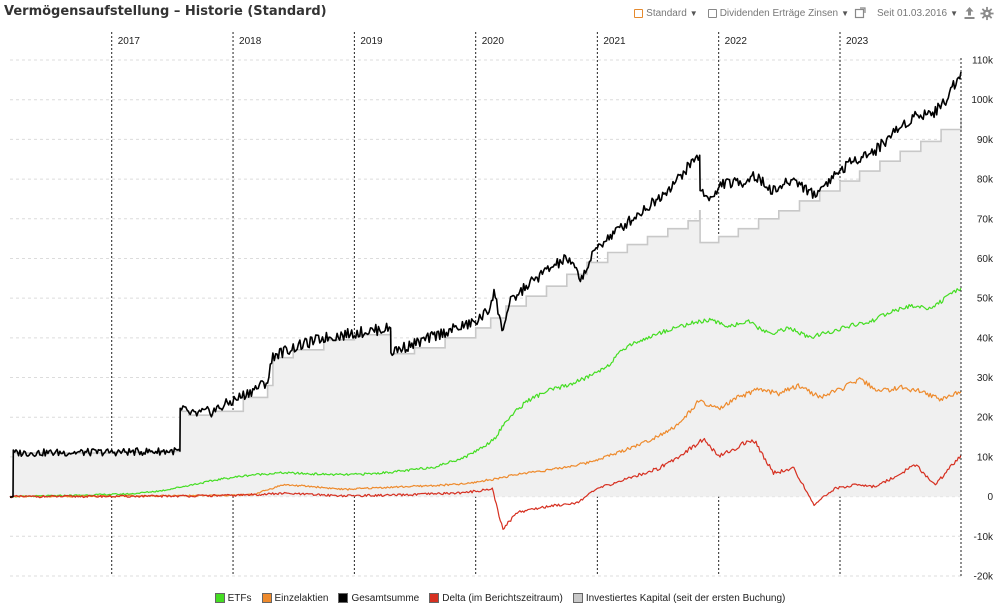 The height and width of the screenshot is (608, 1000). I want to click on y-tick-label: -10k, so click(984, 537).